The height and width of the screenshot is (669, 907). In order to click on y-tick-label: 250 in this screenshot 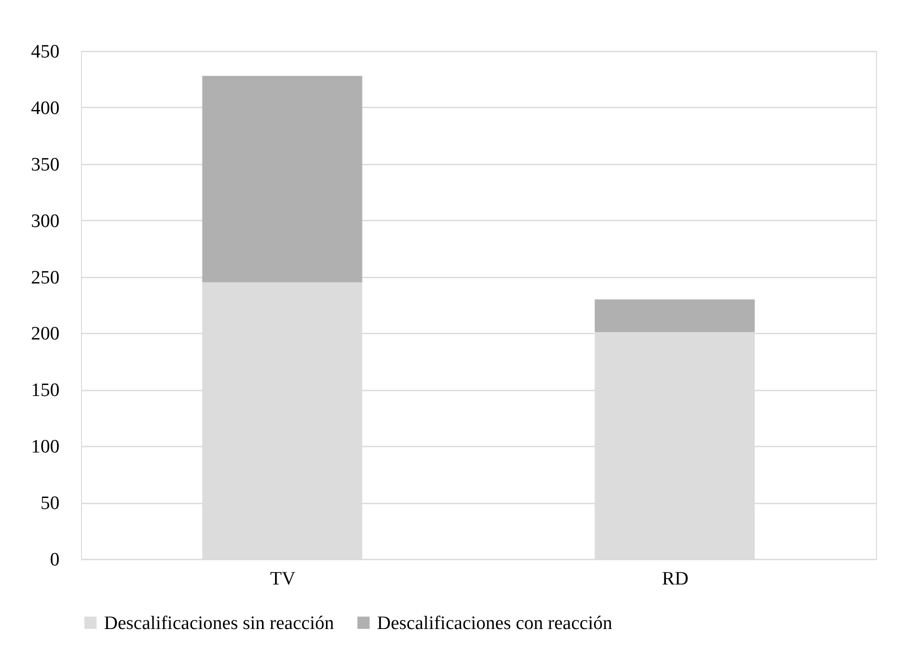, I will do `click(45, 277)`.